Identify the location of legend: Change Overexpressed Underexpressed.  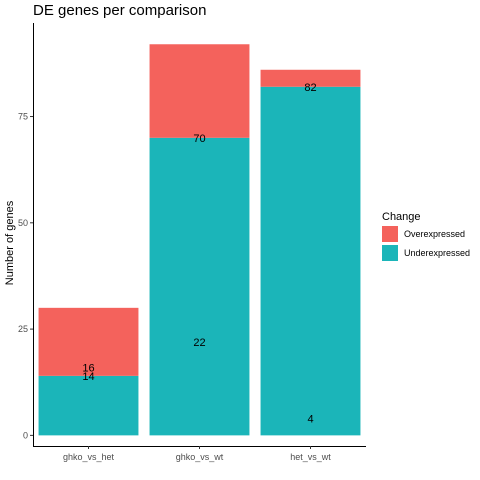
(426, 236).